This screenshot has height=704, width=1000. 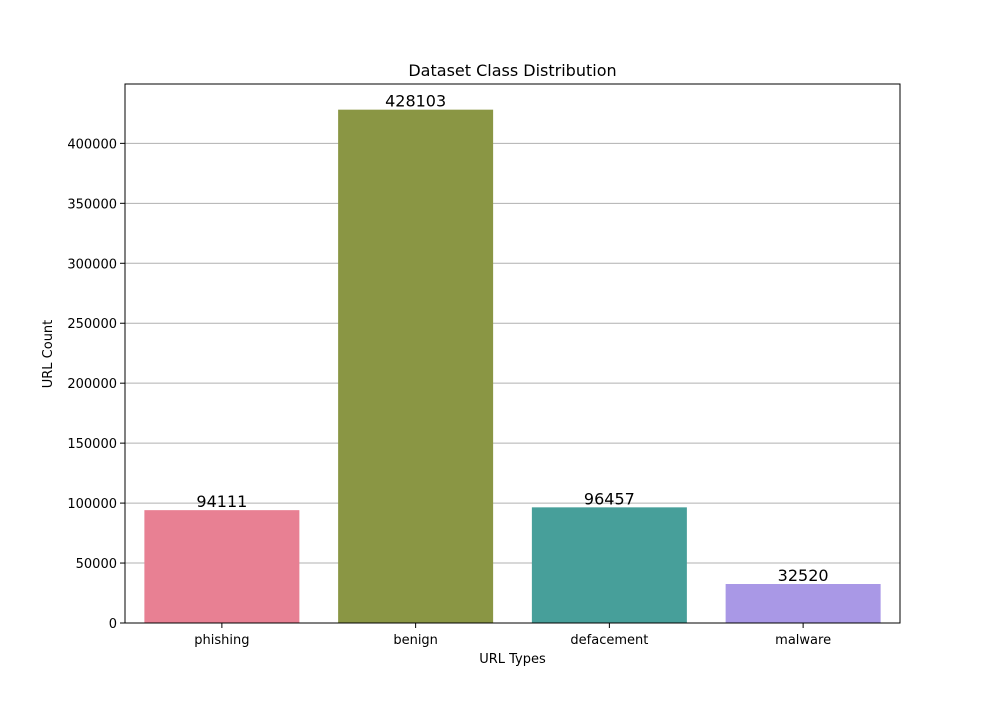 I want to click on x-tick-label-phishing: phishing, so click(x=221, y=640).